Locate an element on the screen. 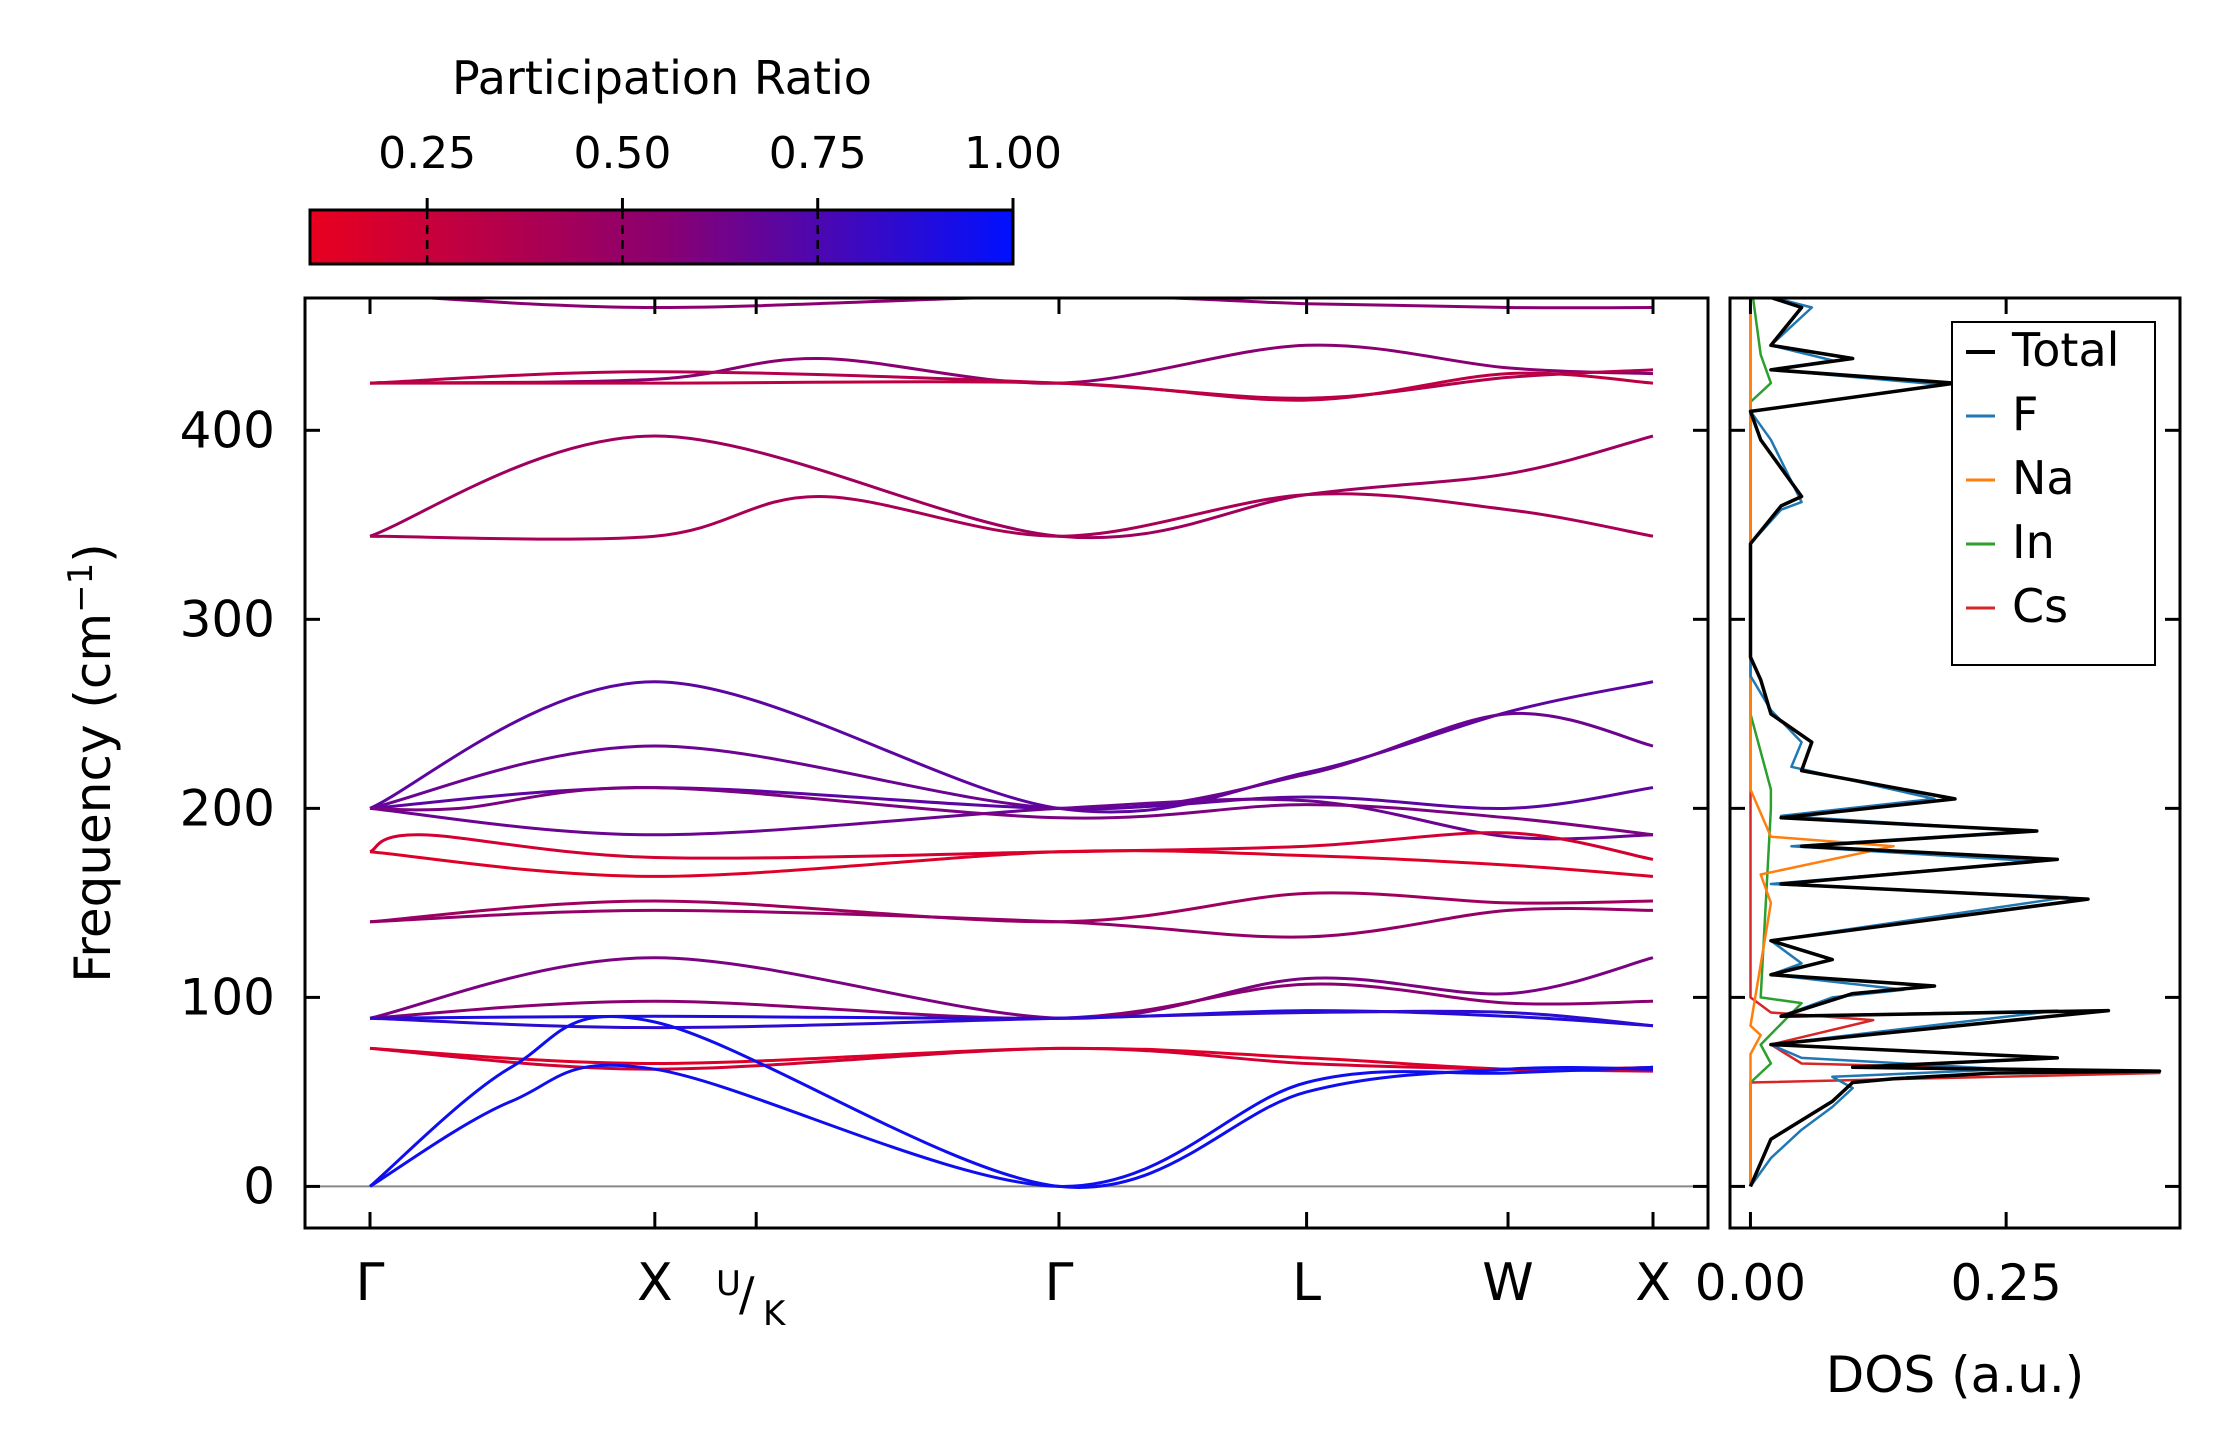  legend-label-total: Total is located at coordinates (2065, 350).